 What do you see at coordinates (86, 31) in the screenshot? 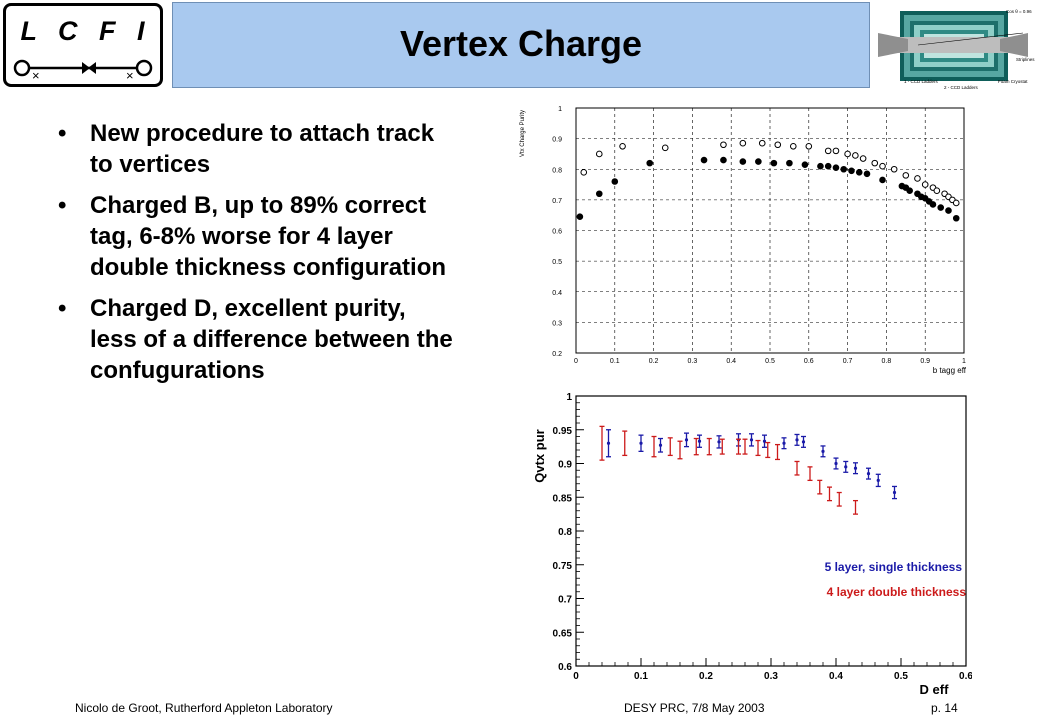
I see `logo-text: L C F I` at bounding box center [86, 31].